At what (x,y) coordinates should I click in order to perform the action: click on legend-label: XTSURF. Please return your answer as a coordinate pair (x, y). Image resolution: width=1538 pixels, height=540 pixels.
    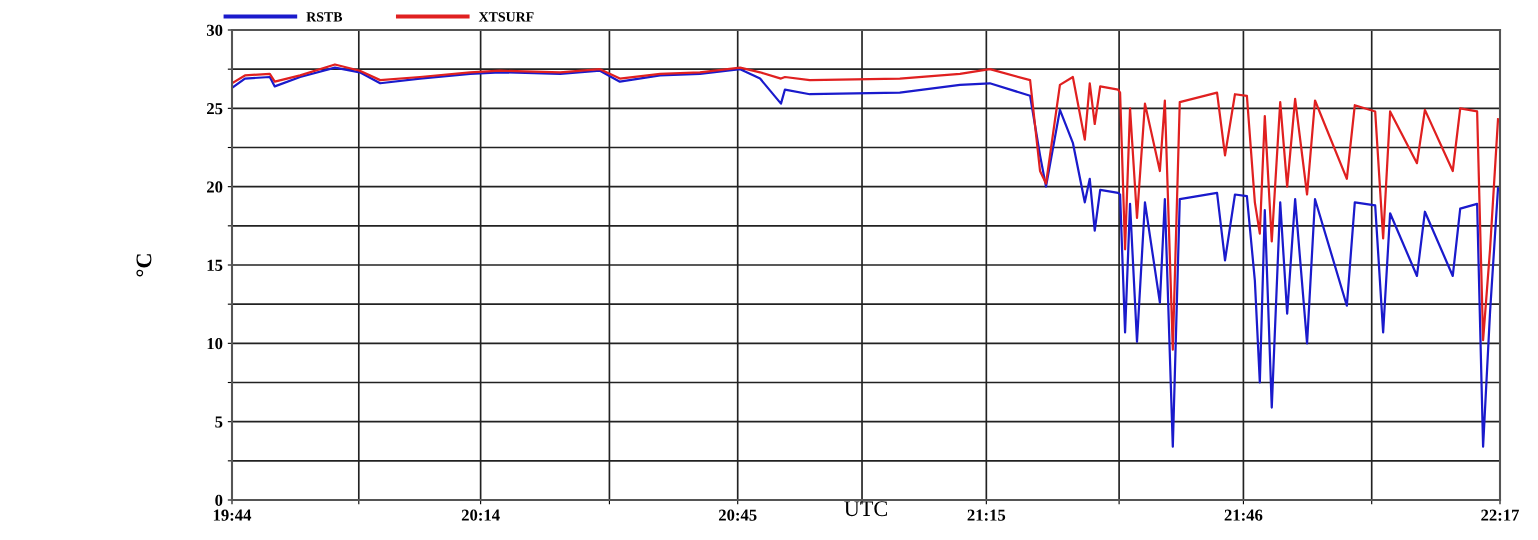
    Looking at the image, I should click on (506, 17).